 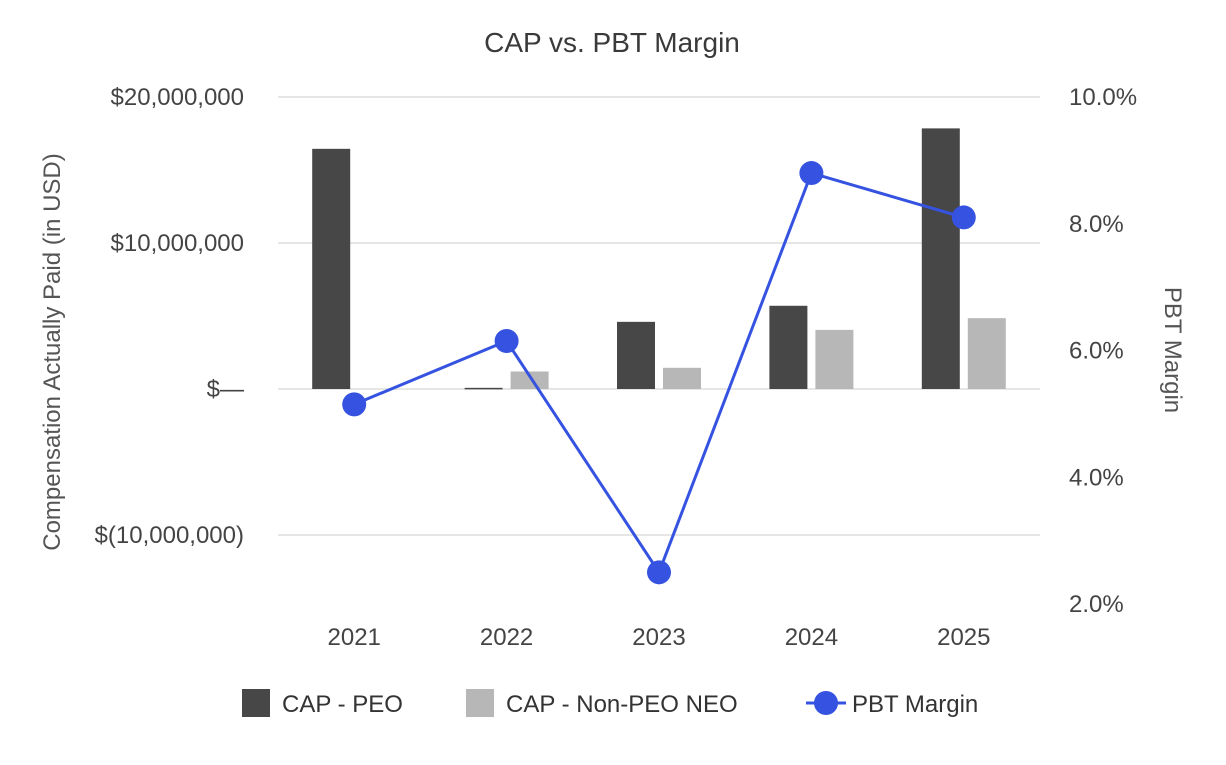 What do you see at coordinates (811, 173) in the screenshot?
I see `pbt-margin-point-2024` at bounding box center [811, 173].